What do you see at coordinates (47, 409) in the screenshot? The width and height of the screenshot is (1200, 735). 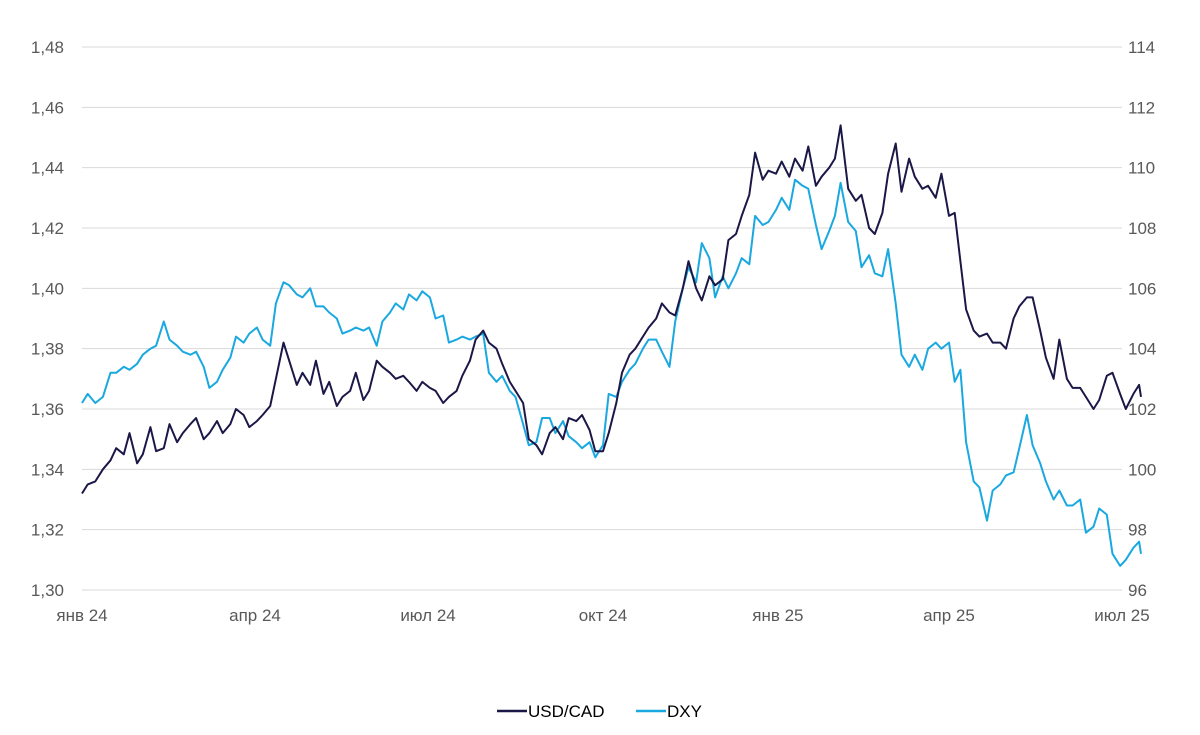 I see `y-left-tick-label: 1,36` at bounding box center [47, 409].